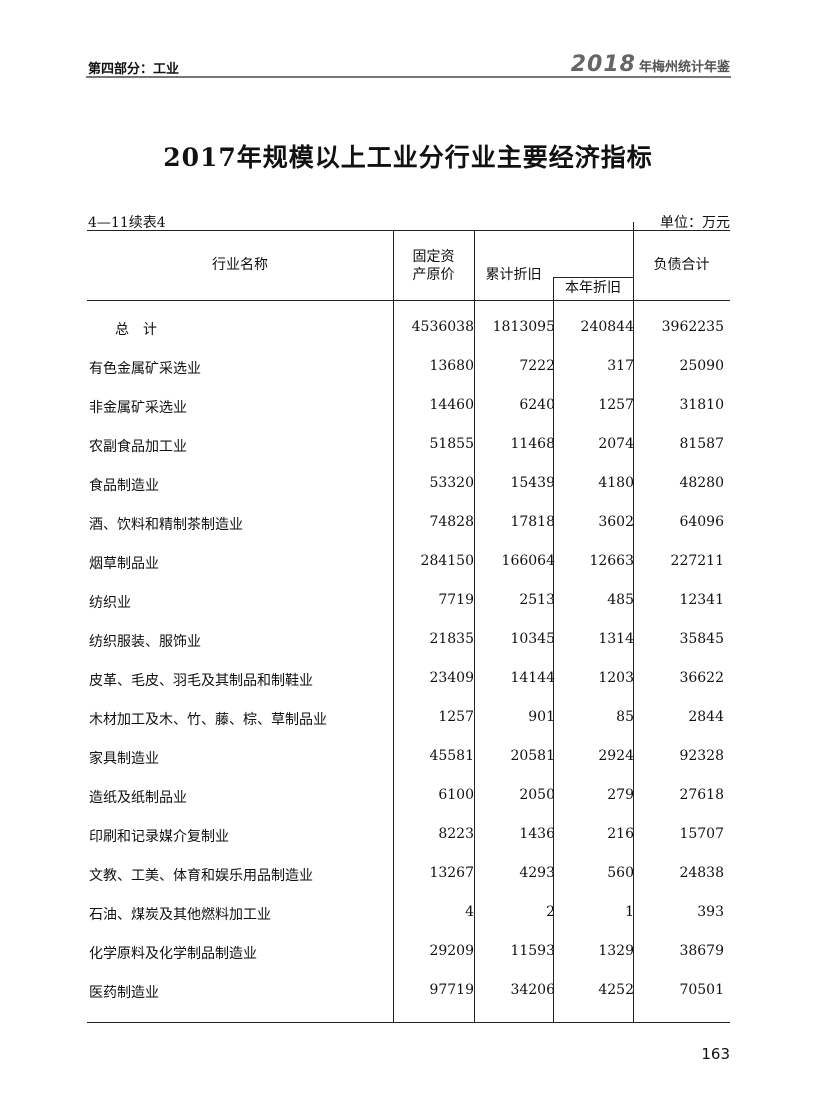 The height and width of the screenshot is (1099, 816). What do you see at coordinates (456, 717) in the screenshot?
I see `fixed-assets-cell: 1257` at bounding box center [456, 717].